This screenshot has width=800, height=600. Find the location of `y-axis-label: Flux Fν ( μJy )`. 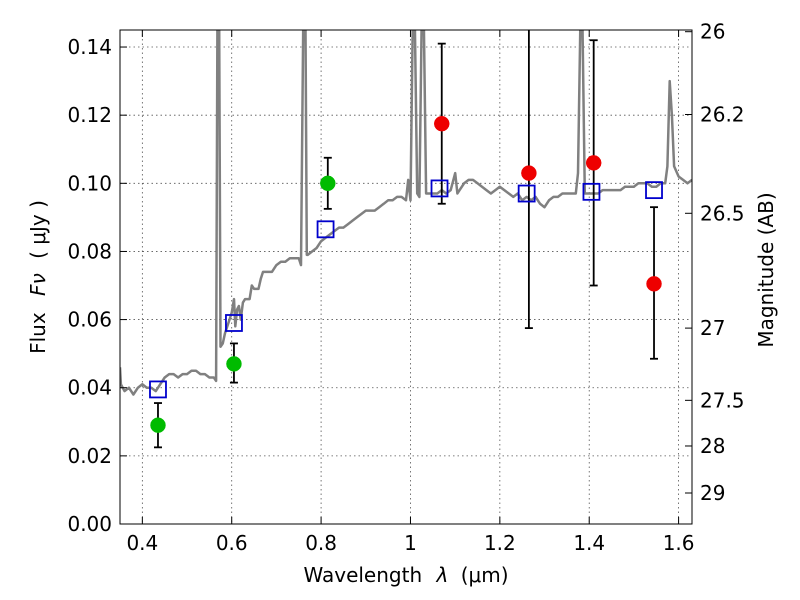

y-axis-label: Flux Fν ( μJy ) is located at coordinates (38, 277).